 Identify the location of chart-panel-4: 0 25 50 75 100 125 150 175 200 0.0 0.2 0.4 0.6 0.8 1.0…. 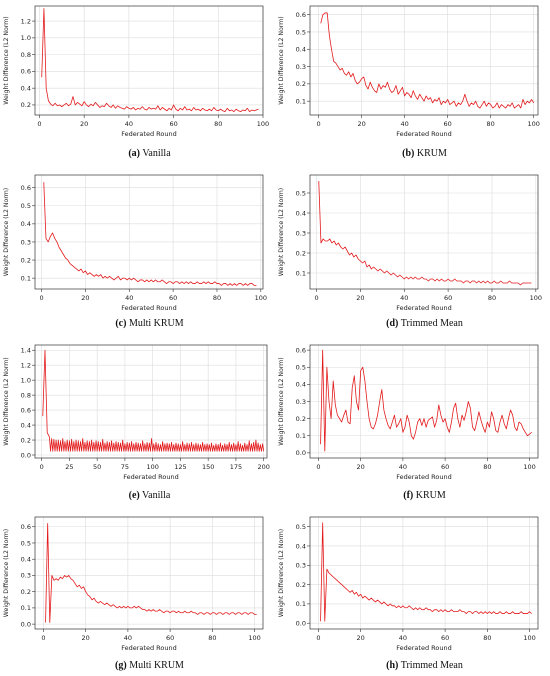
(136, 412).